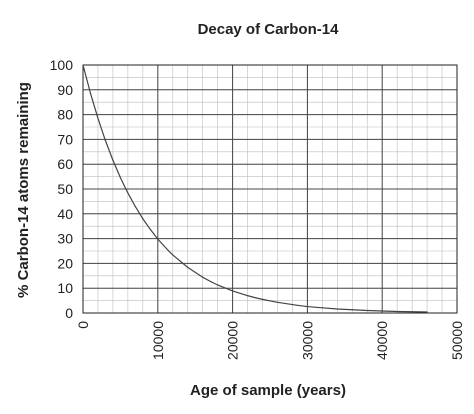  Describe the element at coordinates (65, 90) in the screenshot. I see `y-tick-label: 90` at that location.